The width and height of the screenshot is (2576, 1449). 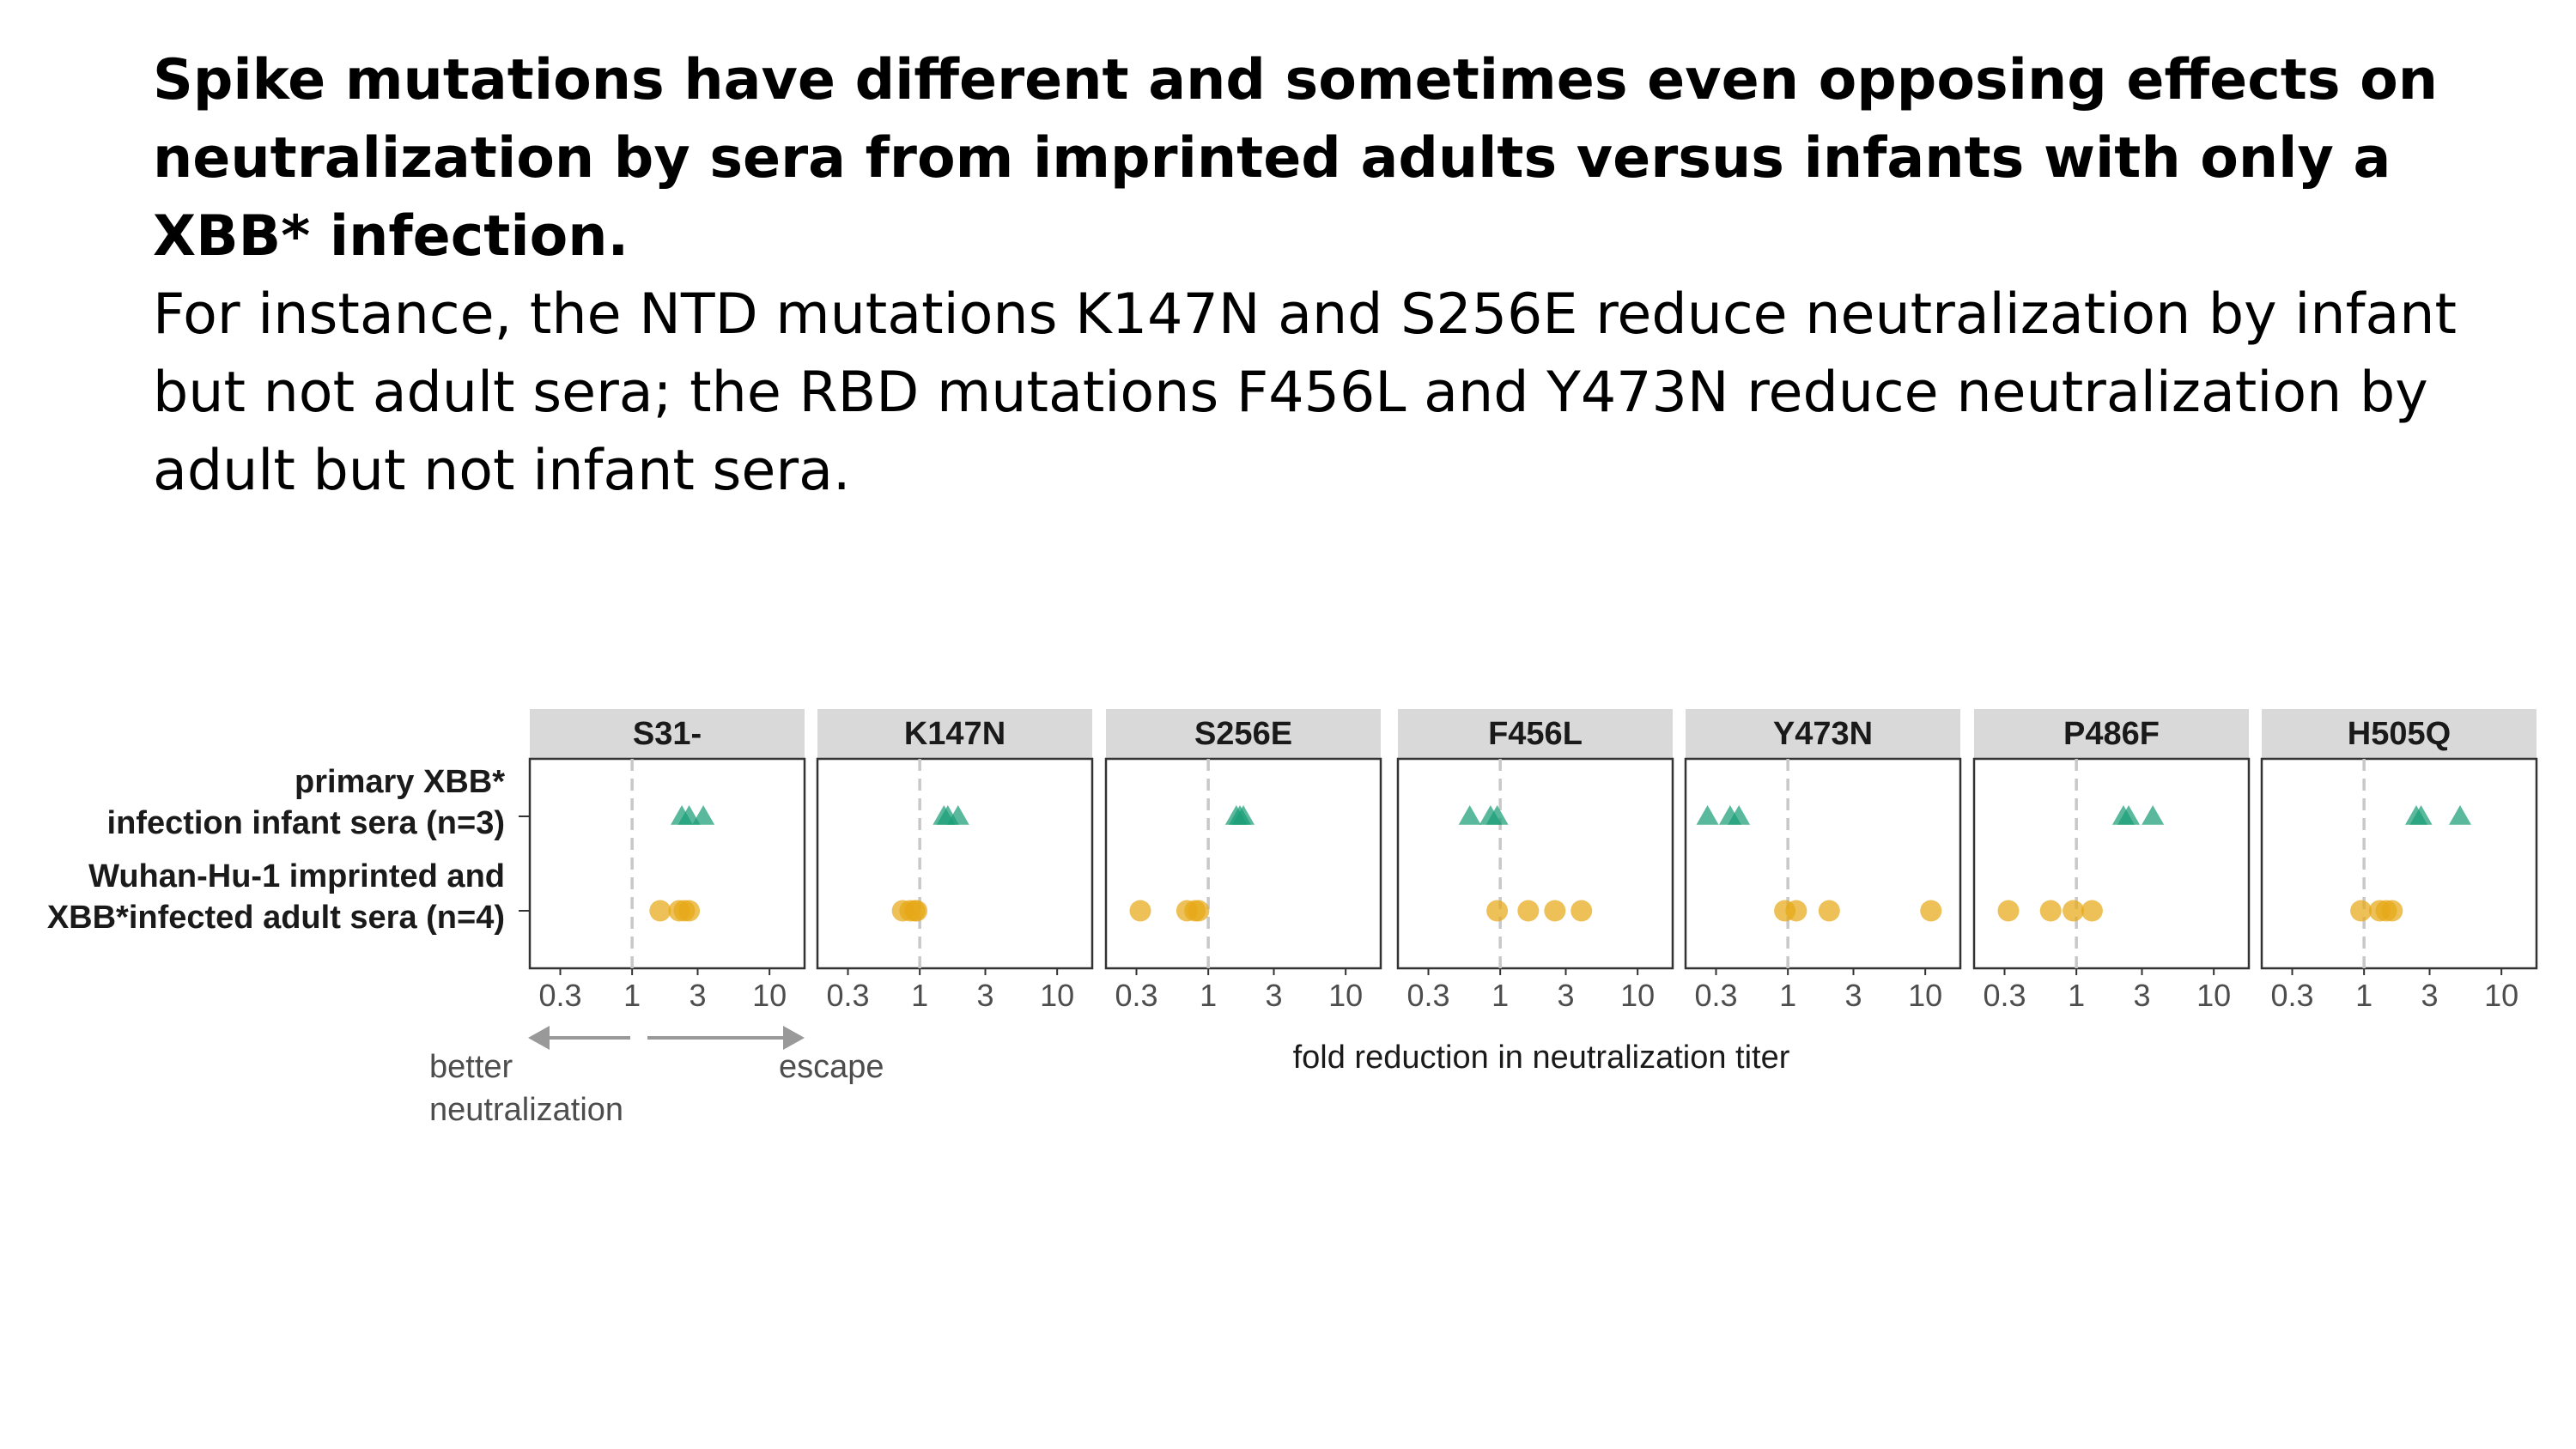 I want to click on row-label: Wuhan-Hu-1 imprinted and, so click(x=296, y=876).